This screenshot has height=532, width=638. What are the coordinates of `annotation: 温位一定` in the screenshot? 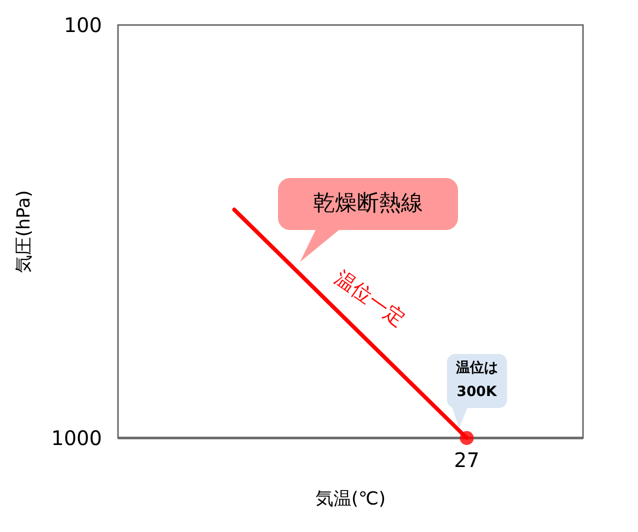 It's located at (370, 298).